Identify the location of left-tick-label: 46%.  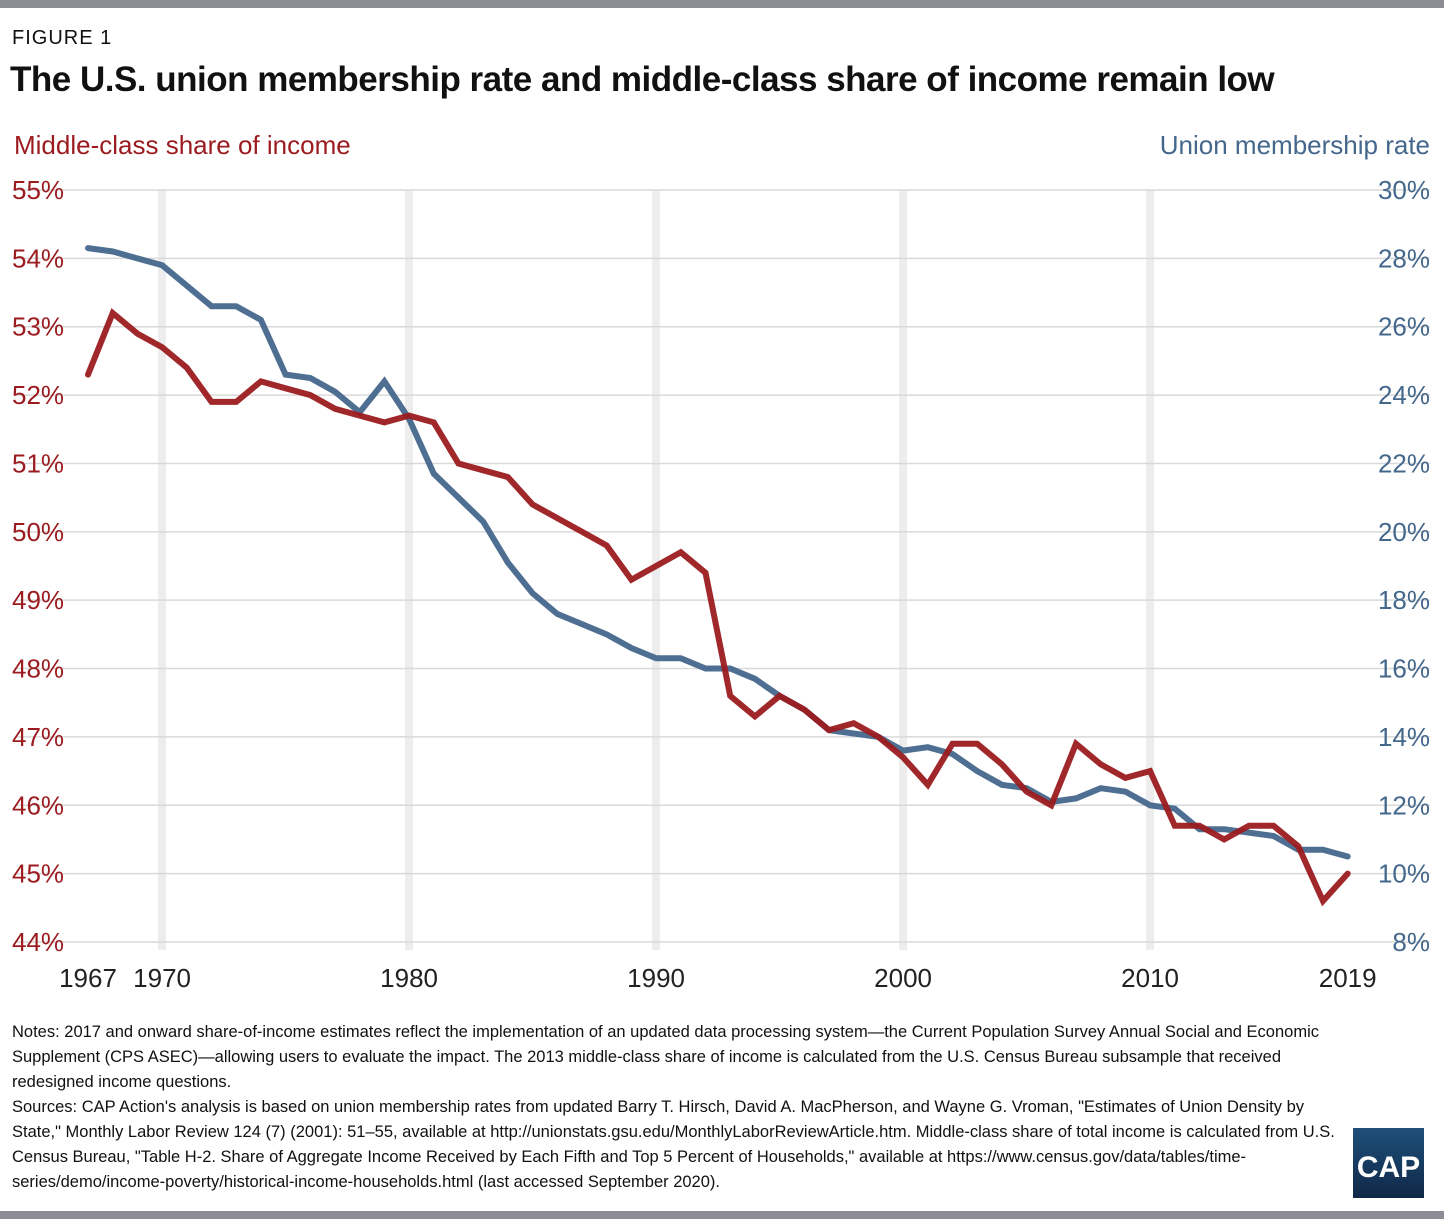
(38, 805).